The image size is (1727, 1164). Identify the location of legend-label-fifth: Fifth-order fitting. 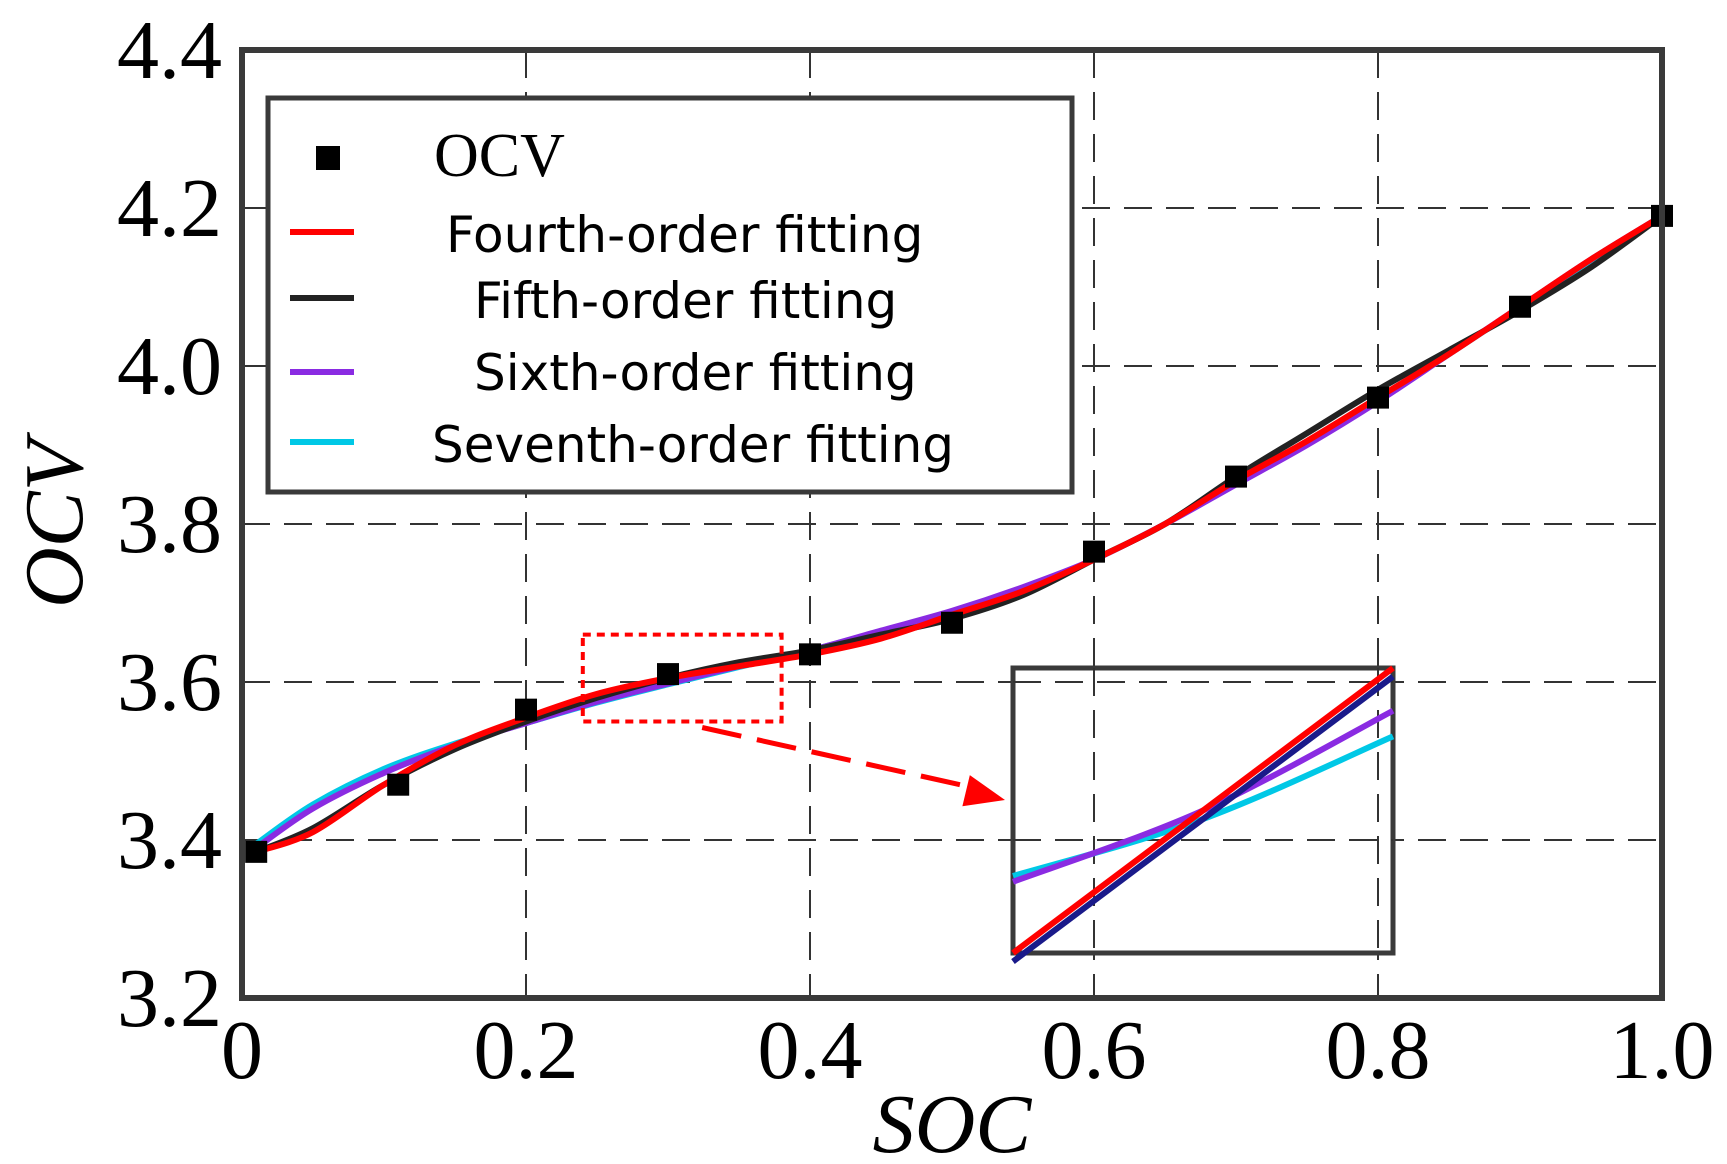
(685, 301).